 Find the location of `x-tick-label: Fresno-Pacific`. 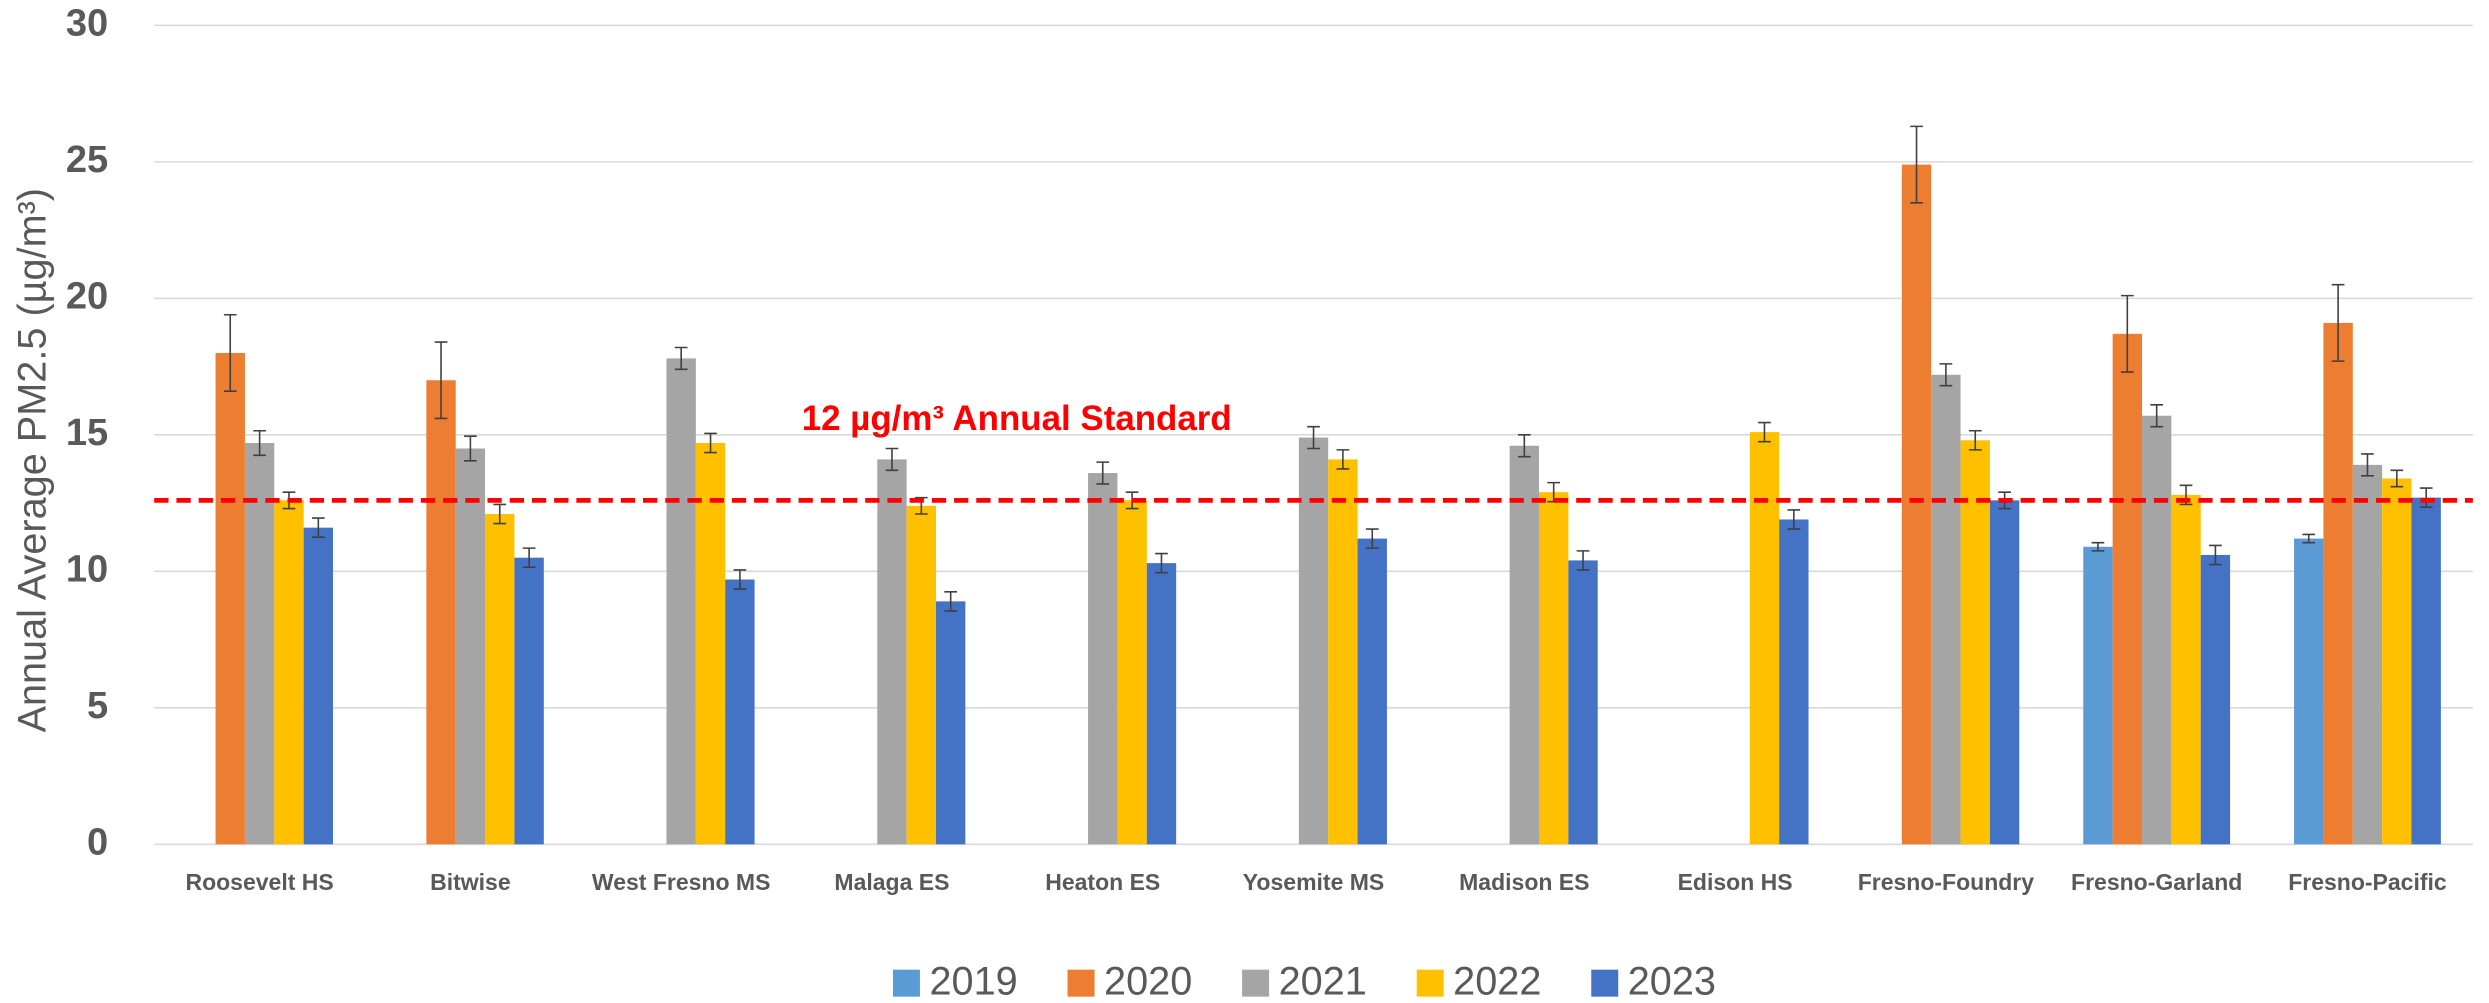

x-tick-label: Fresno-Pacific is located at coordinates (2367, 882).